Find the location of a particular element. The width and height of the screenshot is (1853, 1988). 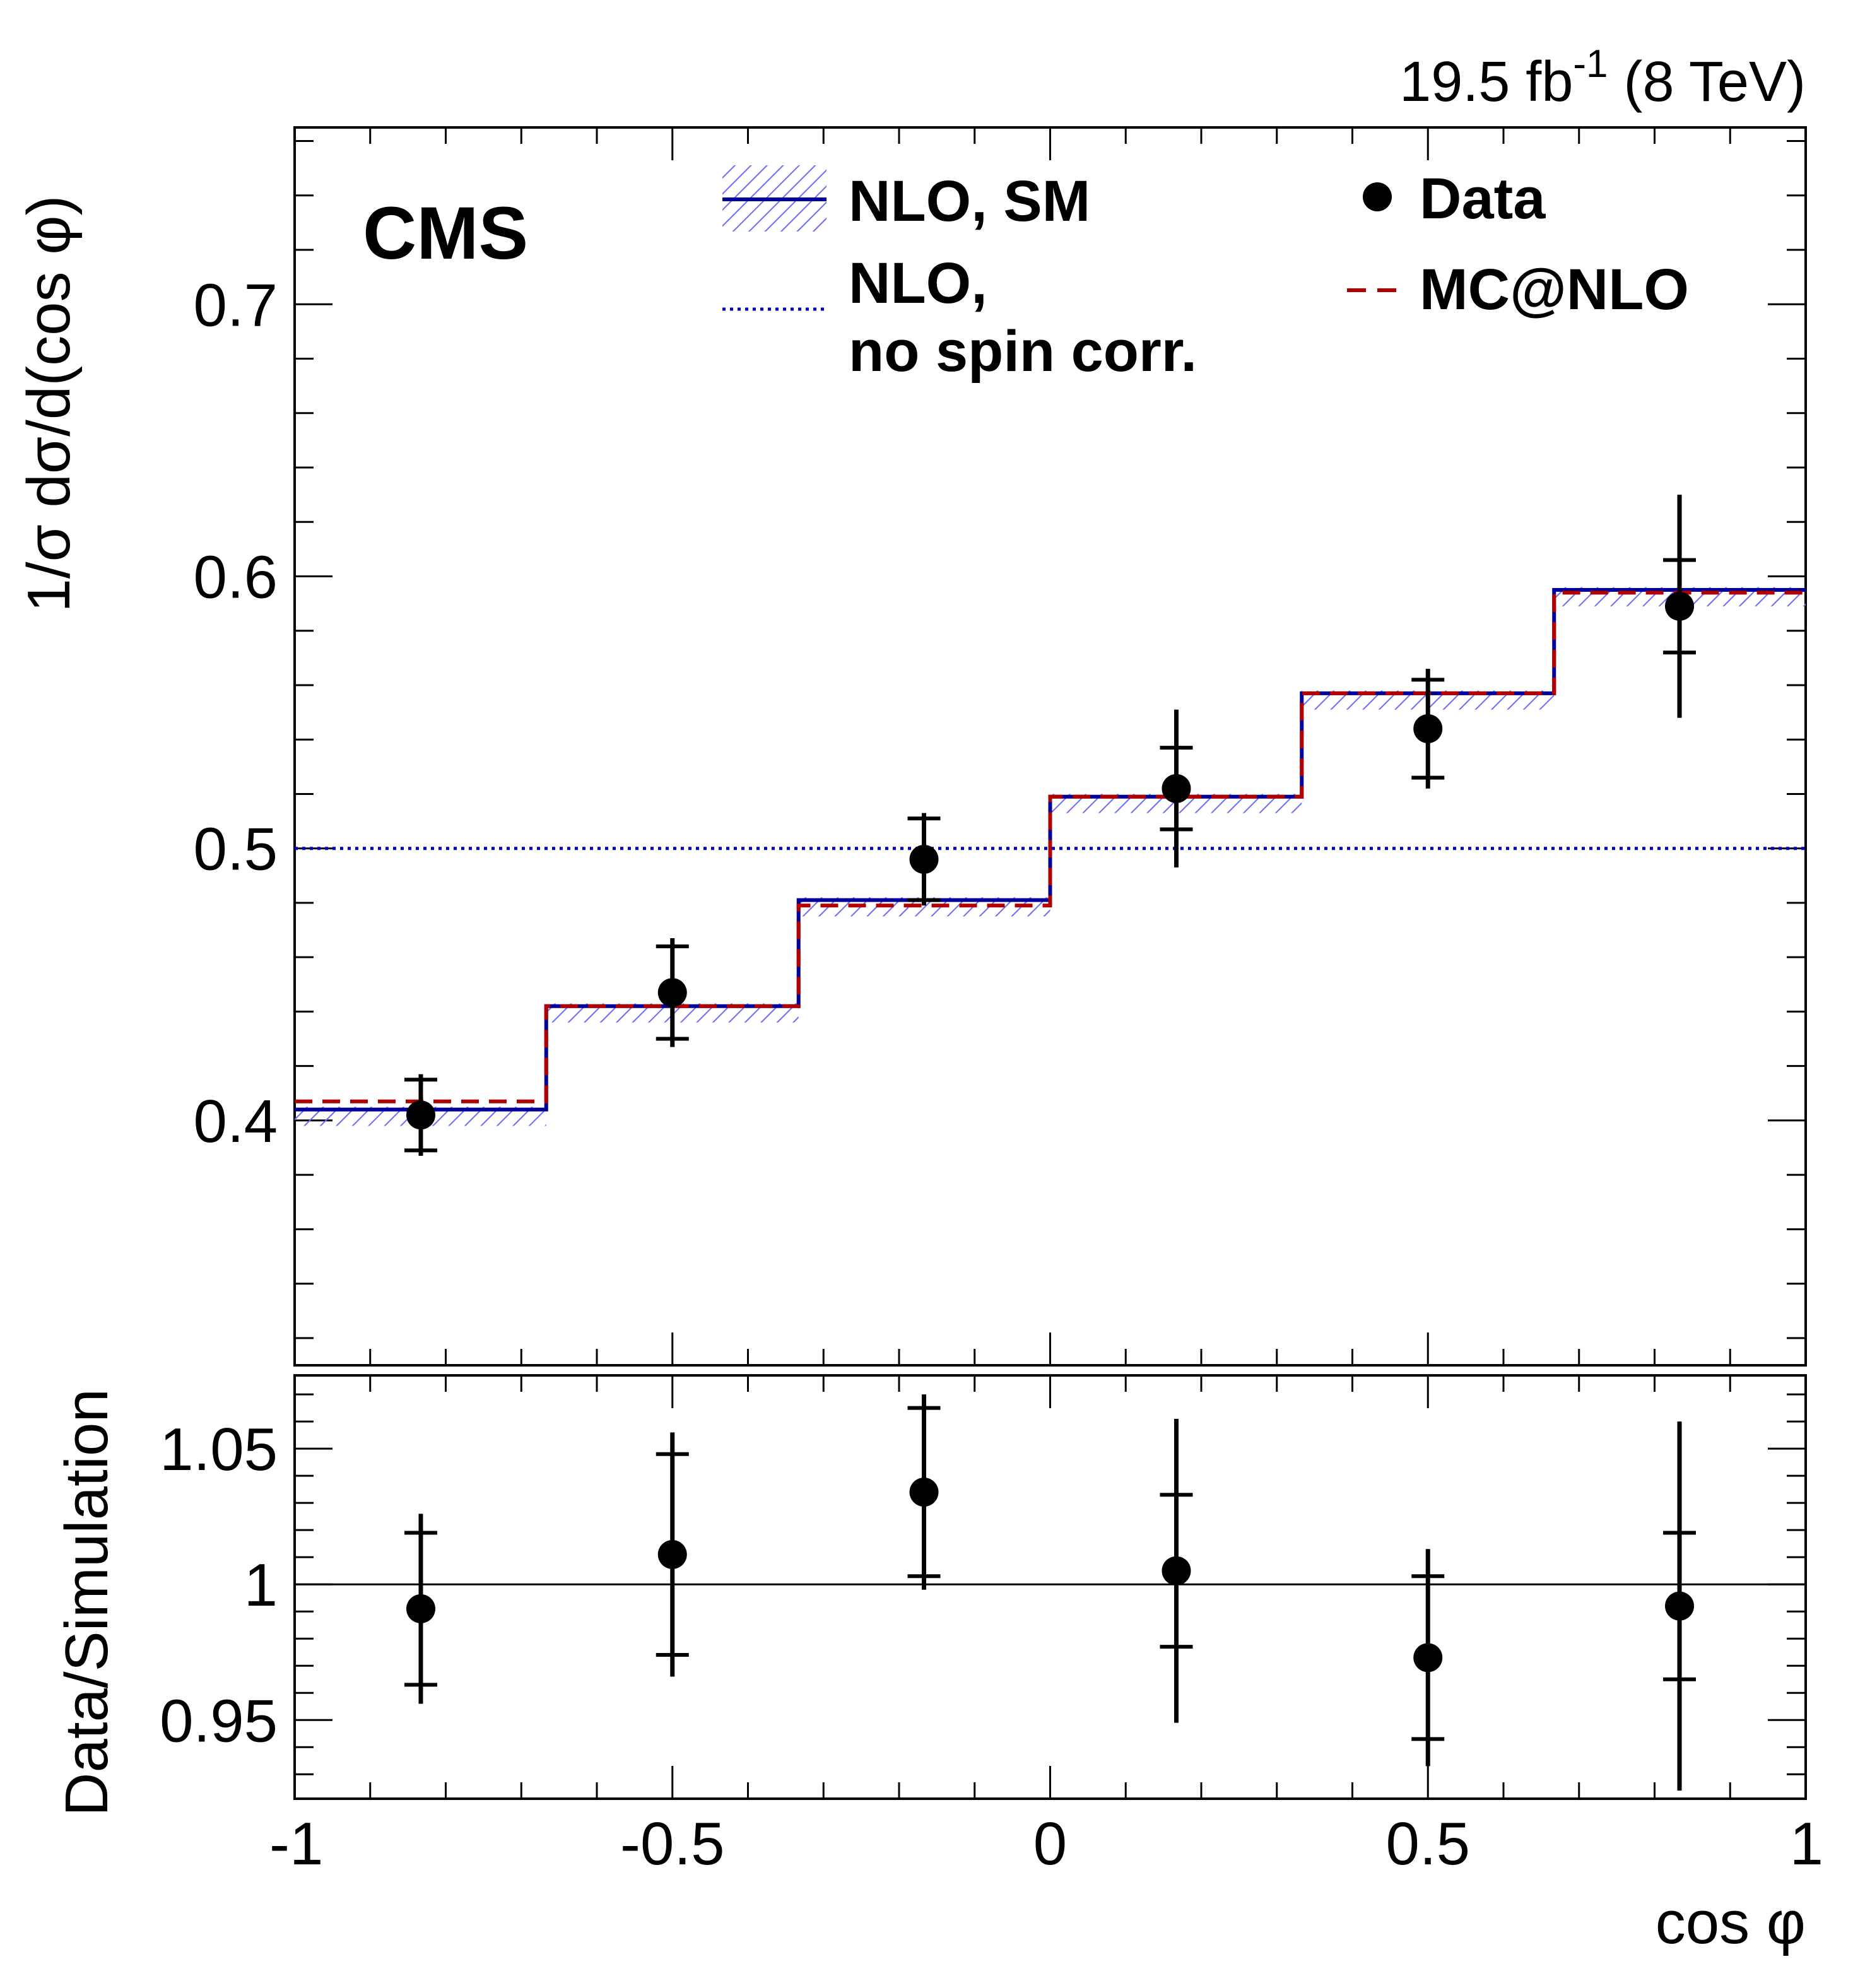

x-axis-label: cos φ is located at coordinates (1731, 1922).